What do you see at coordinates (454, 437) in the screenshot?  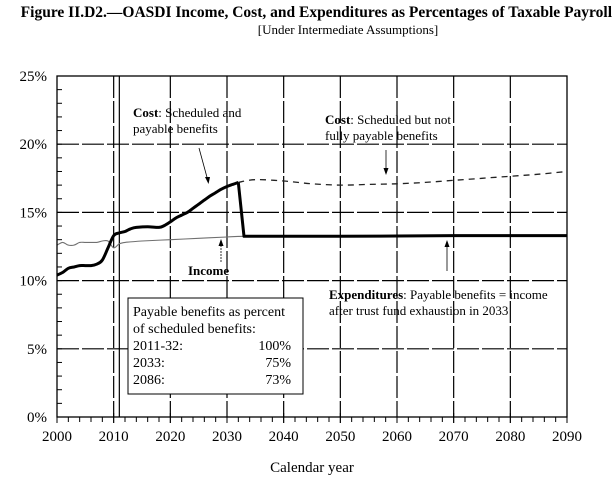 I see `x-tick-label: 2070` at bounding box center [454, 437].